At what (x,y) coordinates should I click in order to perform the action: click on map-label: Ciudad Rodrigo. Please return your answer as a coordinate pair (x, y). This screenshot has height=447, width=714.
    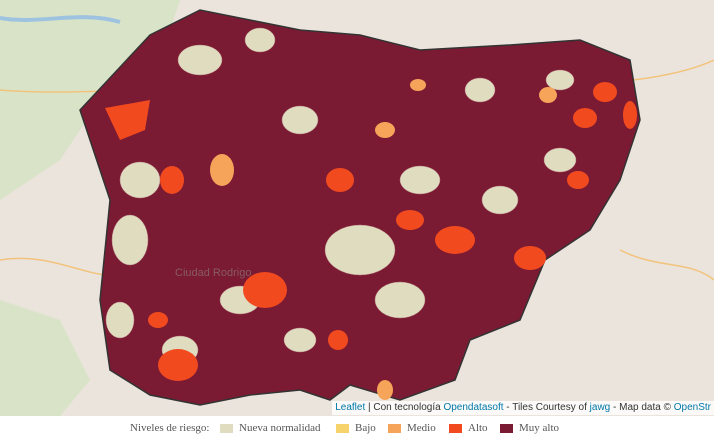
    Looking at the image, I should click on (213, 273).